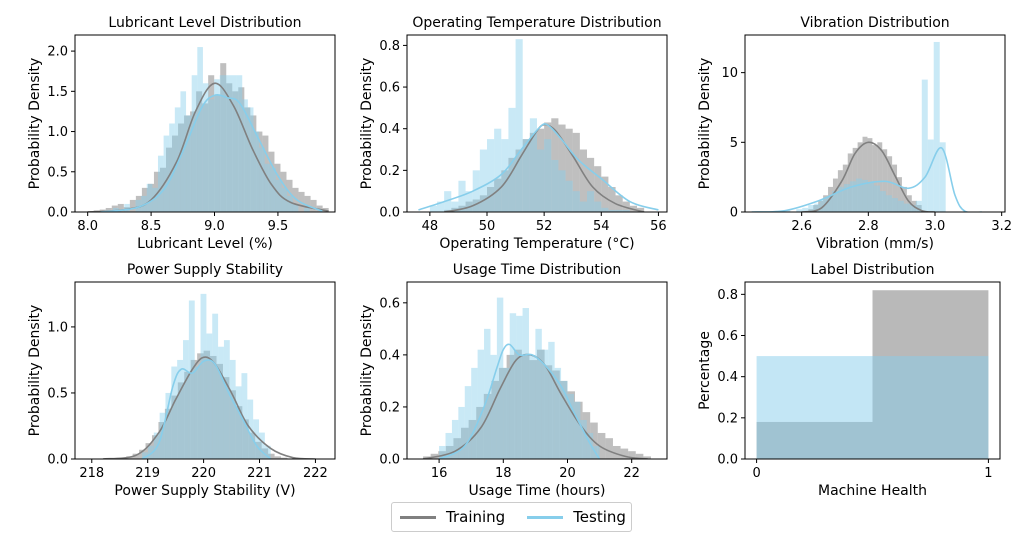 Image resolution: width=1024 pixels, height=539 pixels. What do you see at coordinates (452, 517) in the screenshot?
I see `legend-item-training: Training` at bounding box center [452, 517].